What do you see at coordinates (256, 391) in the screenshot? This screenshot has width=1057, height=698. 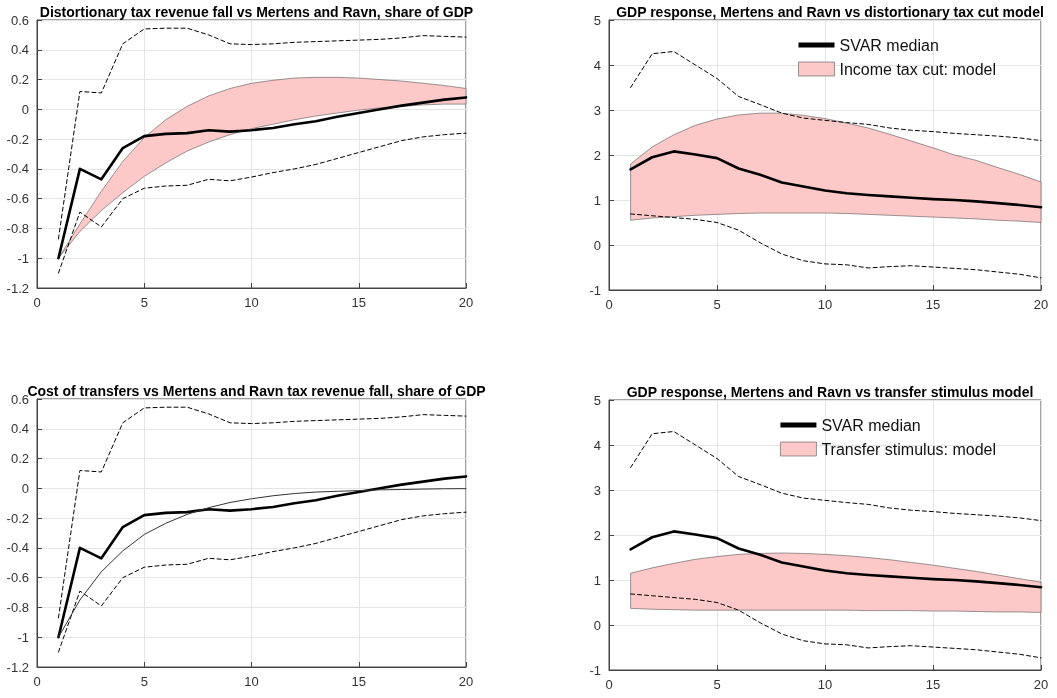 I see `chart-title: Cost of transfers vs Mertens and Ravn tax revenue fall, share of GDP` at bounding box center [256, 391].